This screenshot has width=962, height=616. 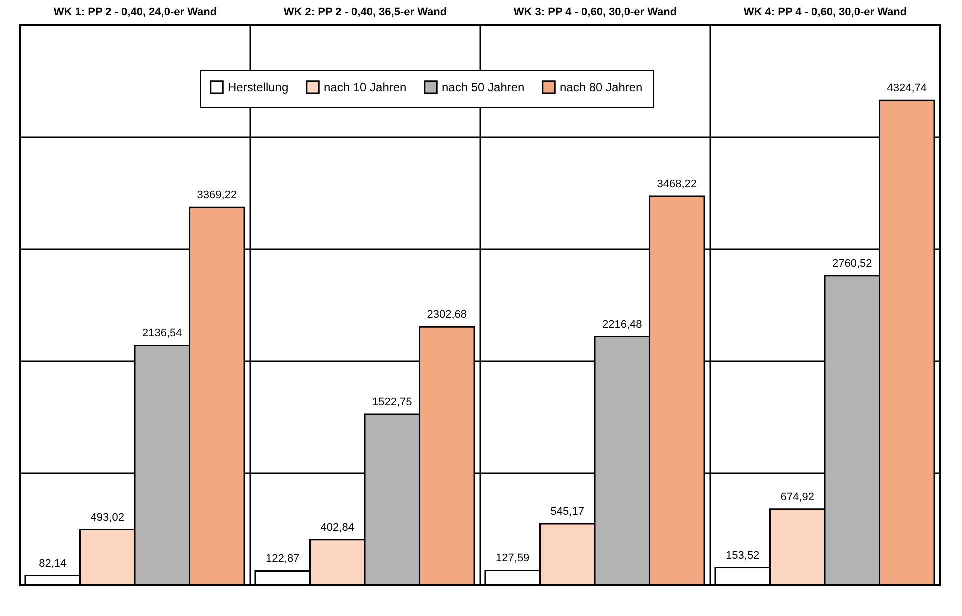 What do you see at coordinates (483, 87) in the screenshot?
I see `legend-label: nach 50 Jahren` at bounding box center [483, 87].